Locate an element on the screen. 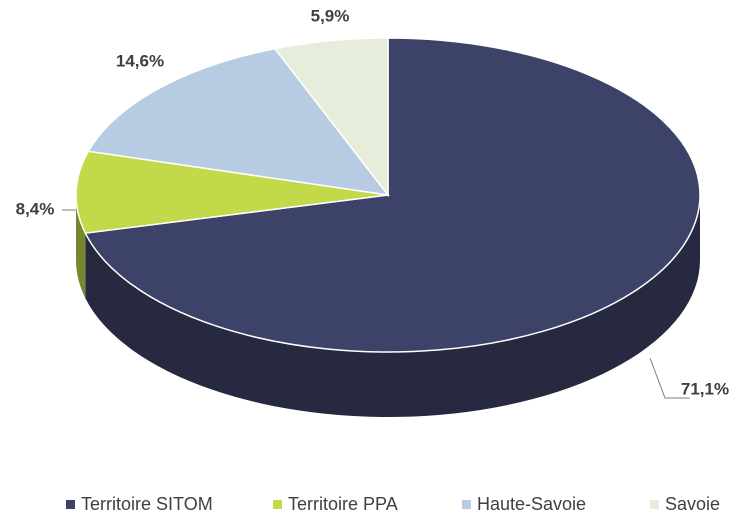 This screenshot has height=515, width=736. data-label: 14,6% is located at coordinates (140, 60).